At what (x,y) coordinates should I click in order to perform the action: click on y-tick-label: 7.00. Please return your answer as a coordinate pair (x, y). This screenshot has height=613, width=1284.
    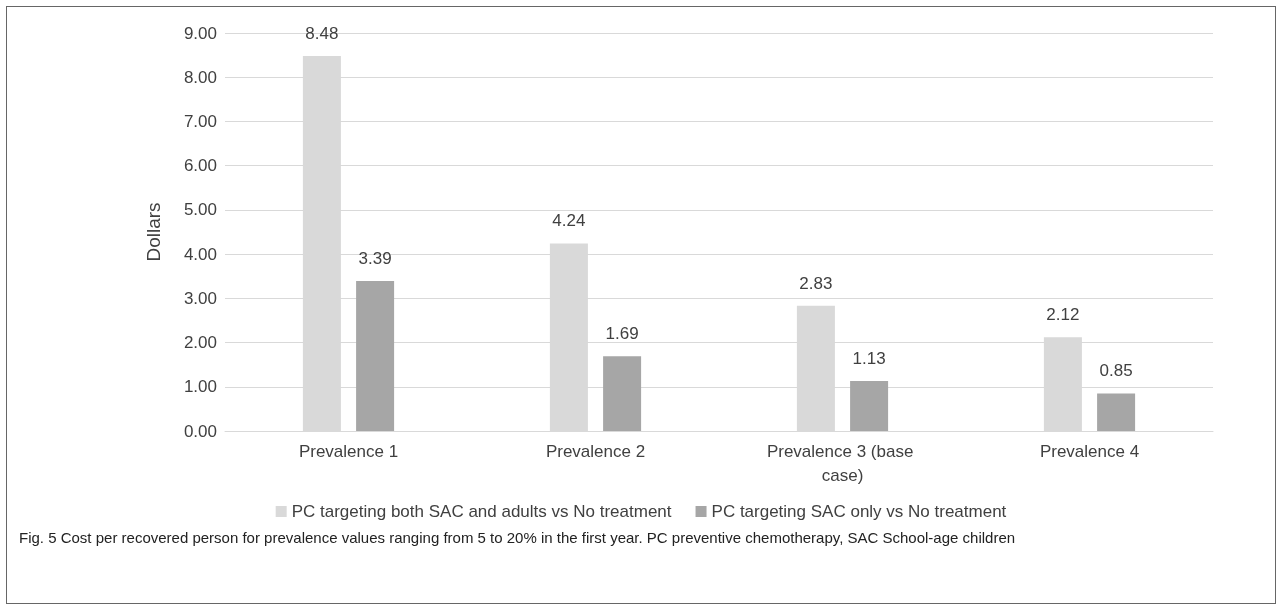
    Looking at the image, I should click on (200, 121).